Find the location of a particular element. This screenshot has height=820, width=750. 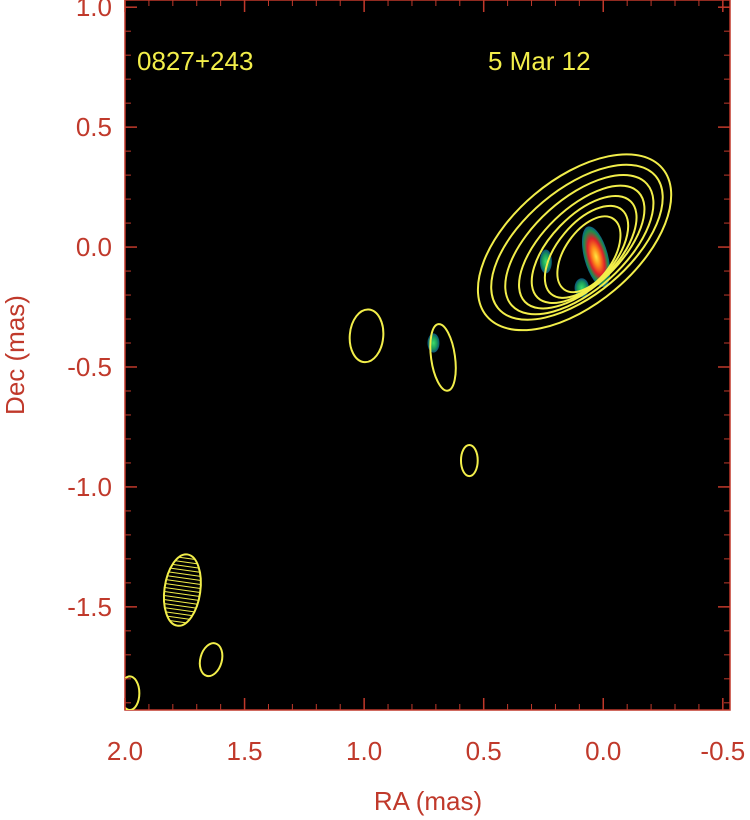

y-tick-label-4: -1.0 is located at coordinates (89, 487).